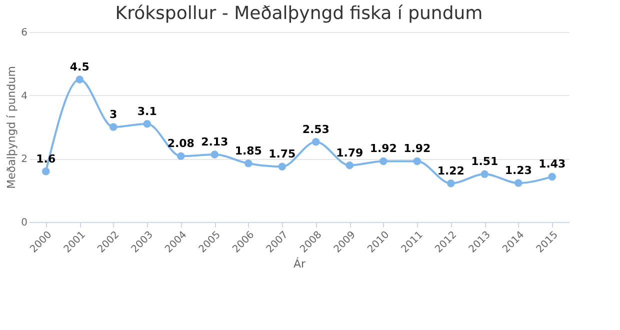 The height and width of the screenshot is (330, 620). What do you see at coordinates (147, 111) in the screenshot?
I see `data-label: 3.1` at bounding box center [147, 111].